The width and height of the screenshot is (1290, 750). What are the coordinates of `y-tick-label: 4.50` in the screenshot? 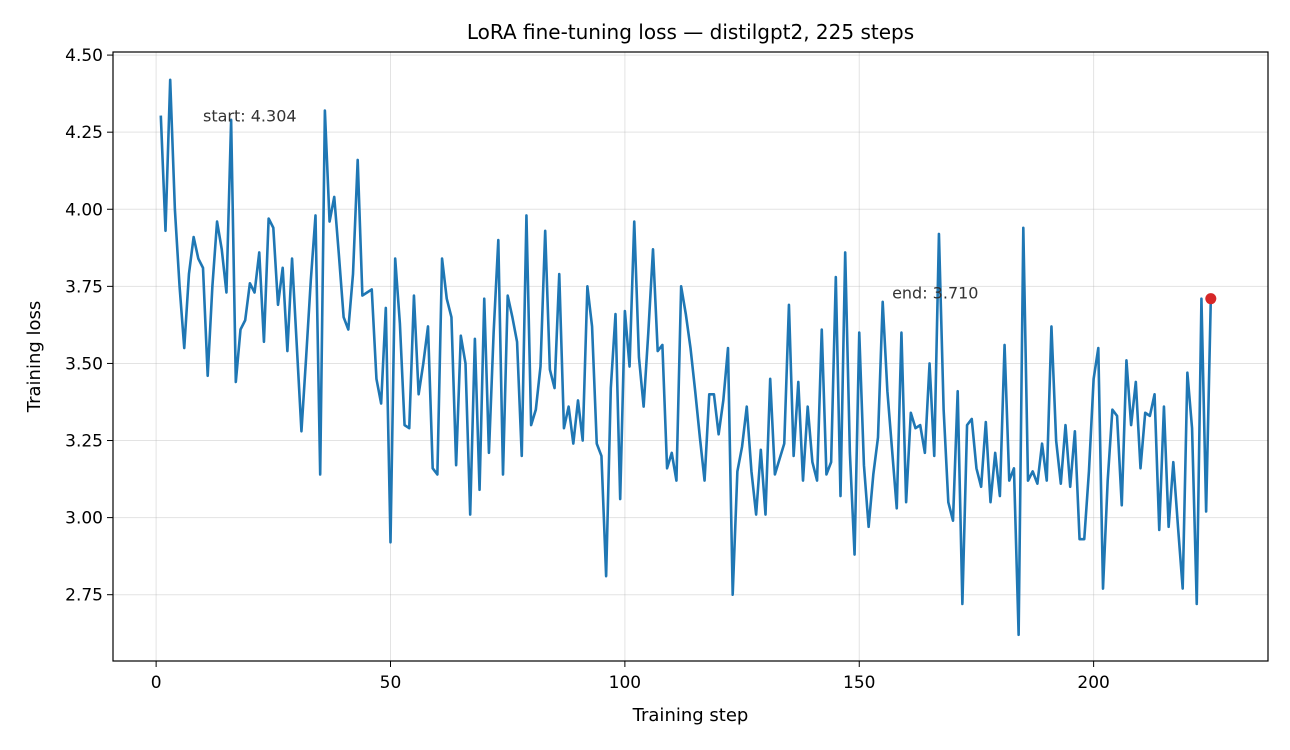 It's located at (84, 56).